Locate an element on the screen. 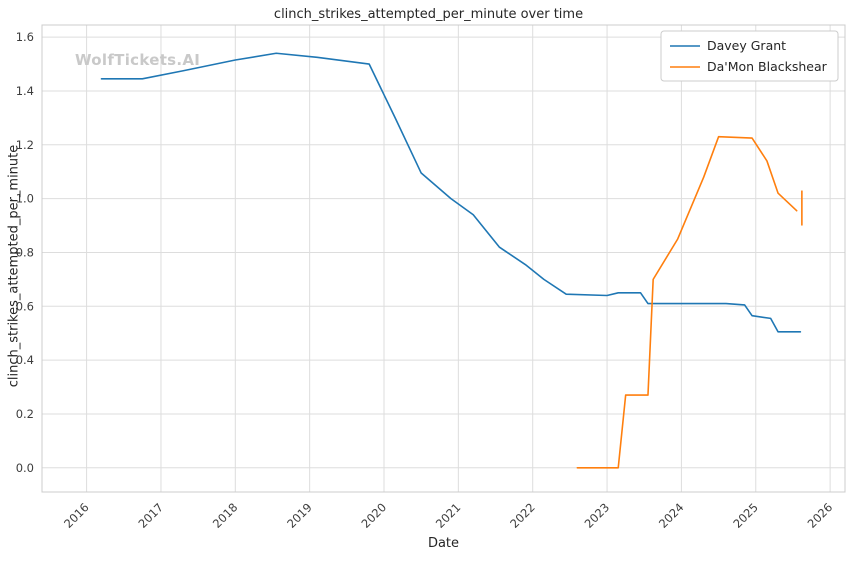 This screenshot has height=561, width=857. legend-label: Da'Mon Blackshear is located at coordinates (767, 66).